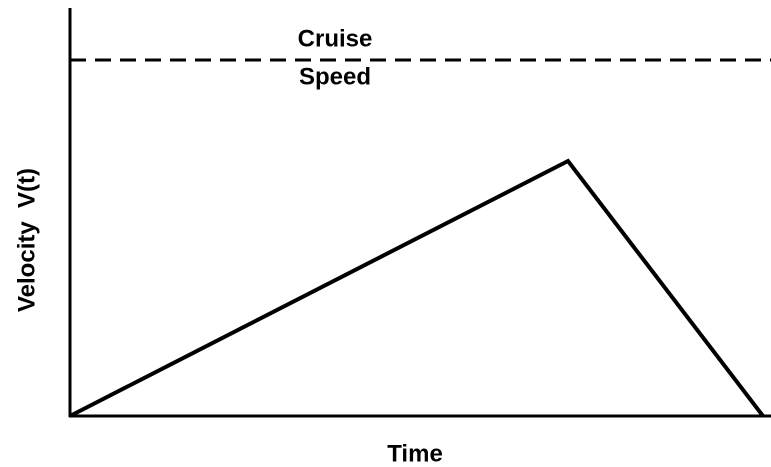  Describe the element at coordinates (415, 453) in the screenshot. I see `x-axis-label: Time` at that location.